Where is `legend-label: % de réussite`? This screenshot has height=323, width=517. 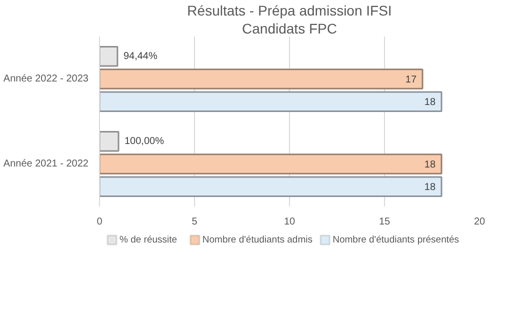 legend-label: % de réussite is located at coordinates (149, 240).